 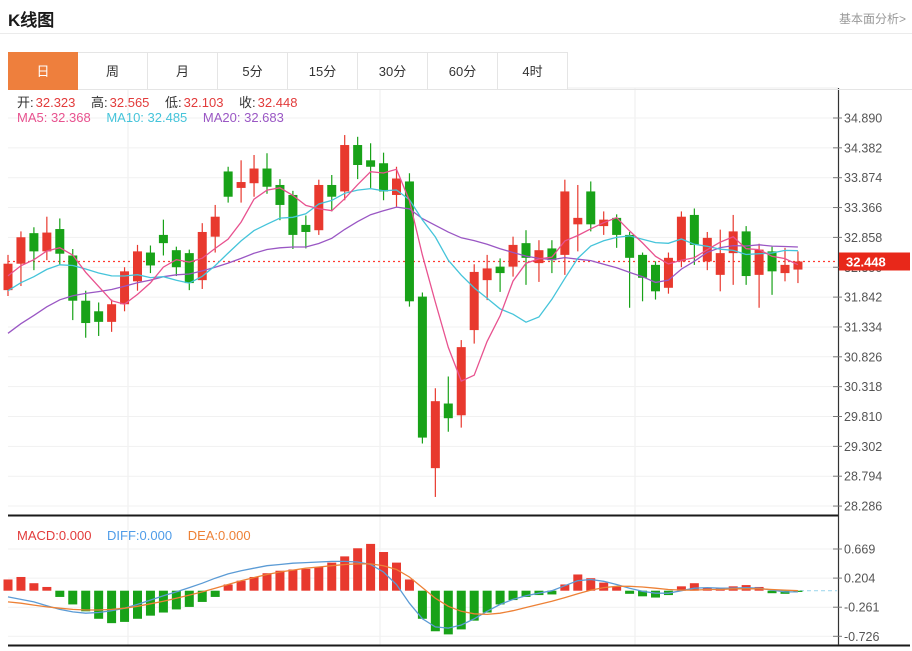 What do you see at coordinates (859, 550) in the screenshot?
I see `axis-tick-label: 0.669` at bounding box center [859, 550].